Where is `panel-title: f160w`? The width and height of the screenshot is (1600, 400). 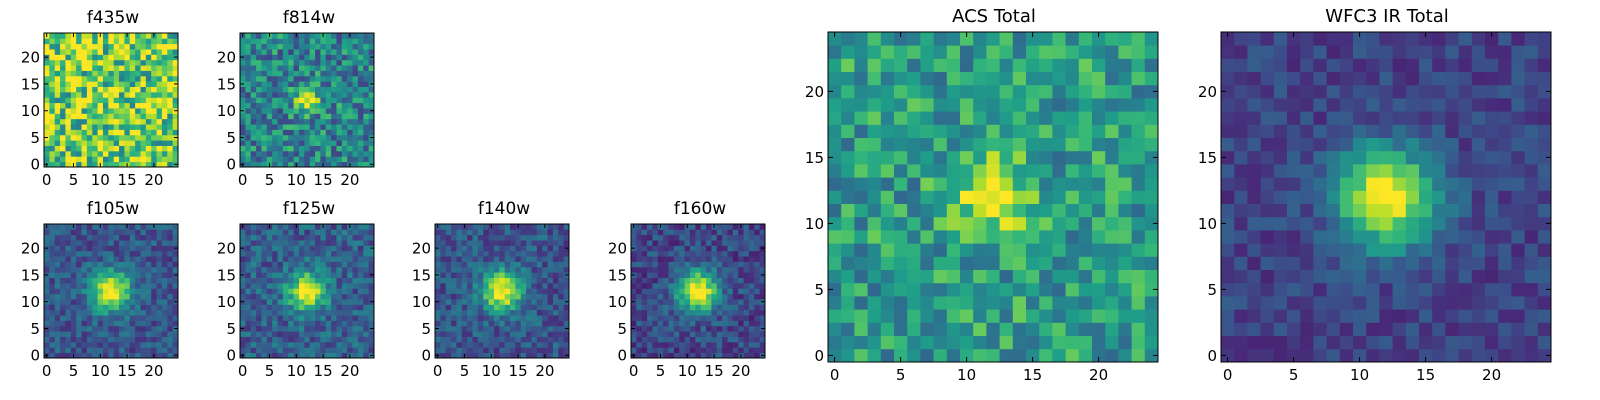 panel-title: f160w is located at coordinates (700, 209).